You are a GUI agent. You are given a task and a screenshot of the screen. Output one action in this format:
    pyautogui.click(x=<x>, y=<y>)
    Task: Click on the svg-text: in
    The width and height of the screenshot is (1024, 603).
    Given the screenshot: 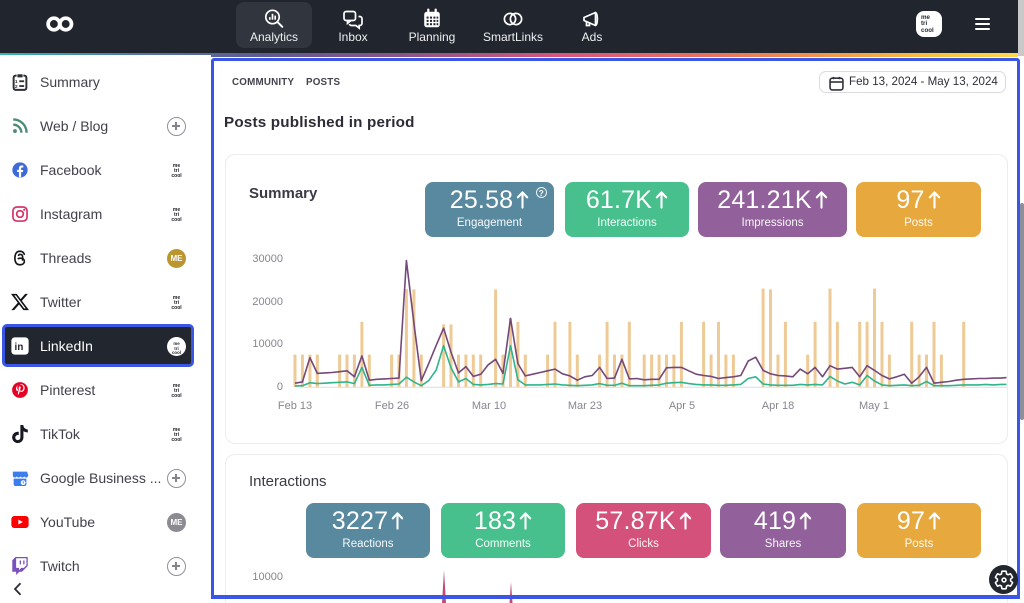 What is the action you would take?
    pyautogui.click(x=18, y=347)
    